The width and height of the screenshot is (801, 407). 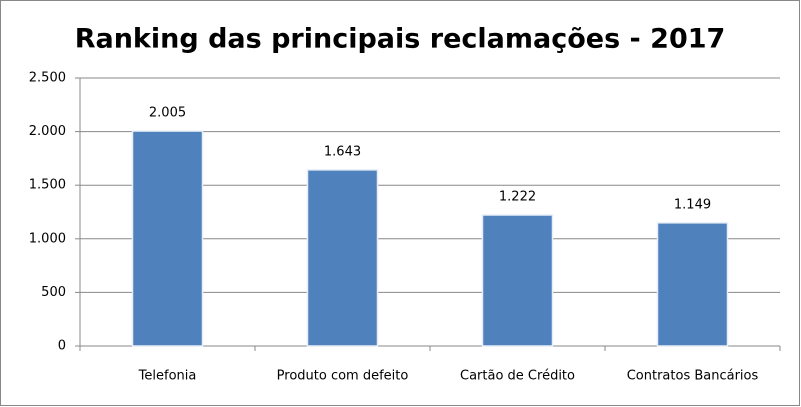 I want to click on data-label: 1.643, so click(x=342, y=151).